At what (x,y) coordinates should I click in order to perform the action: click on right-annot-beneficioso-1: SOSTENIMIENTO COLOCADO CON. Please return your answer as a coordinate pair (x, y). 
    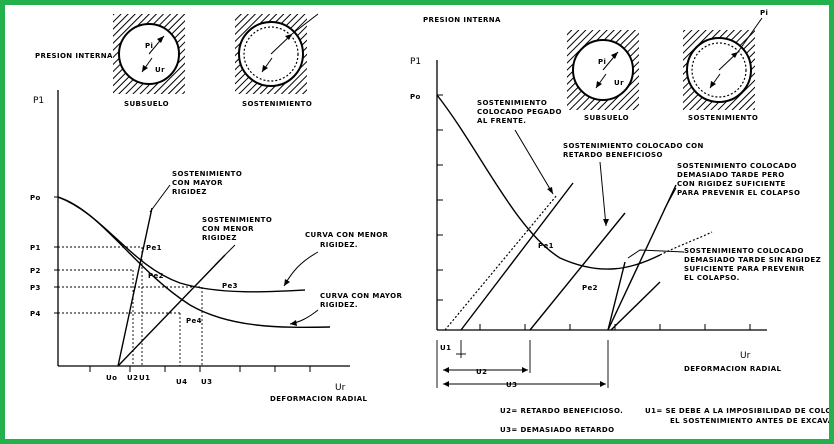
    Looking at the image, I should click on (633, 146).